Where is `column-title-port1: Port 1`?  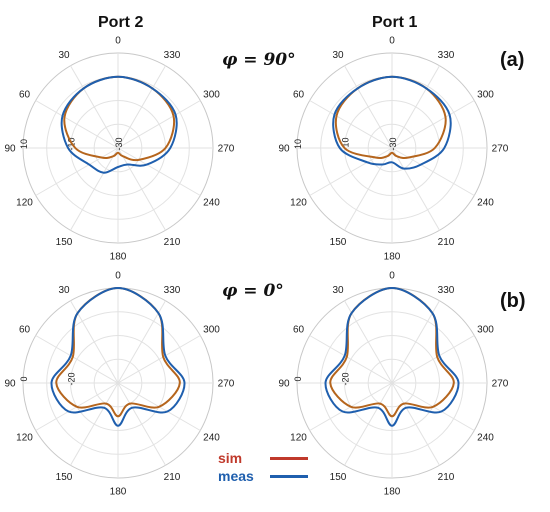 column-title-port1: Port 1 is located at coordinates (395, 22).